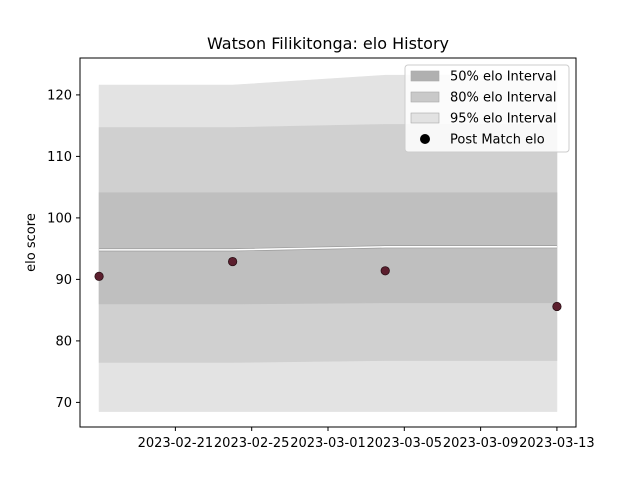  Describe the element at coordinates (63, 403) in the screenshot. I see `y-tick-label: 70` at that location.